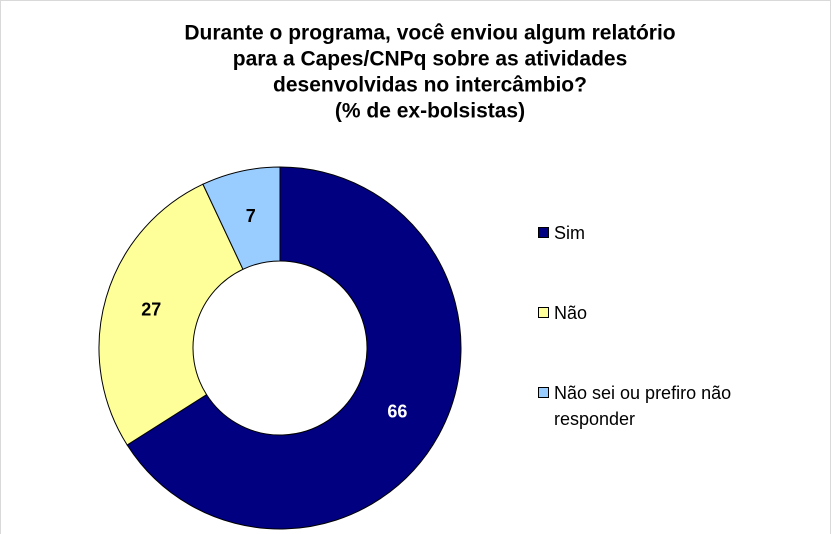 This screenshot has height=534, width=832. I want to click on data-label: 7, so click(251, 216).